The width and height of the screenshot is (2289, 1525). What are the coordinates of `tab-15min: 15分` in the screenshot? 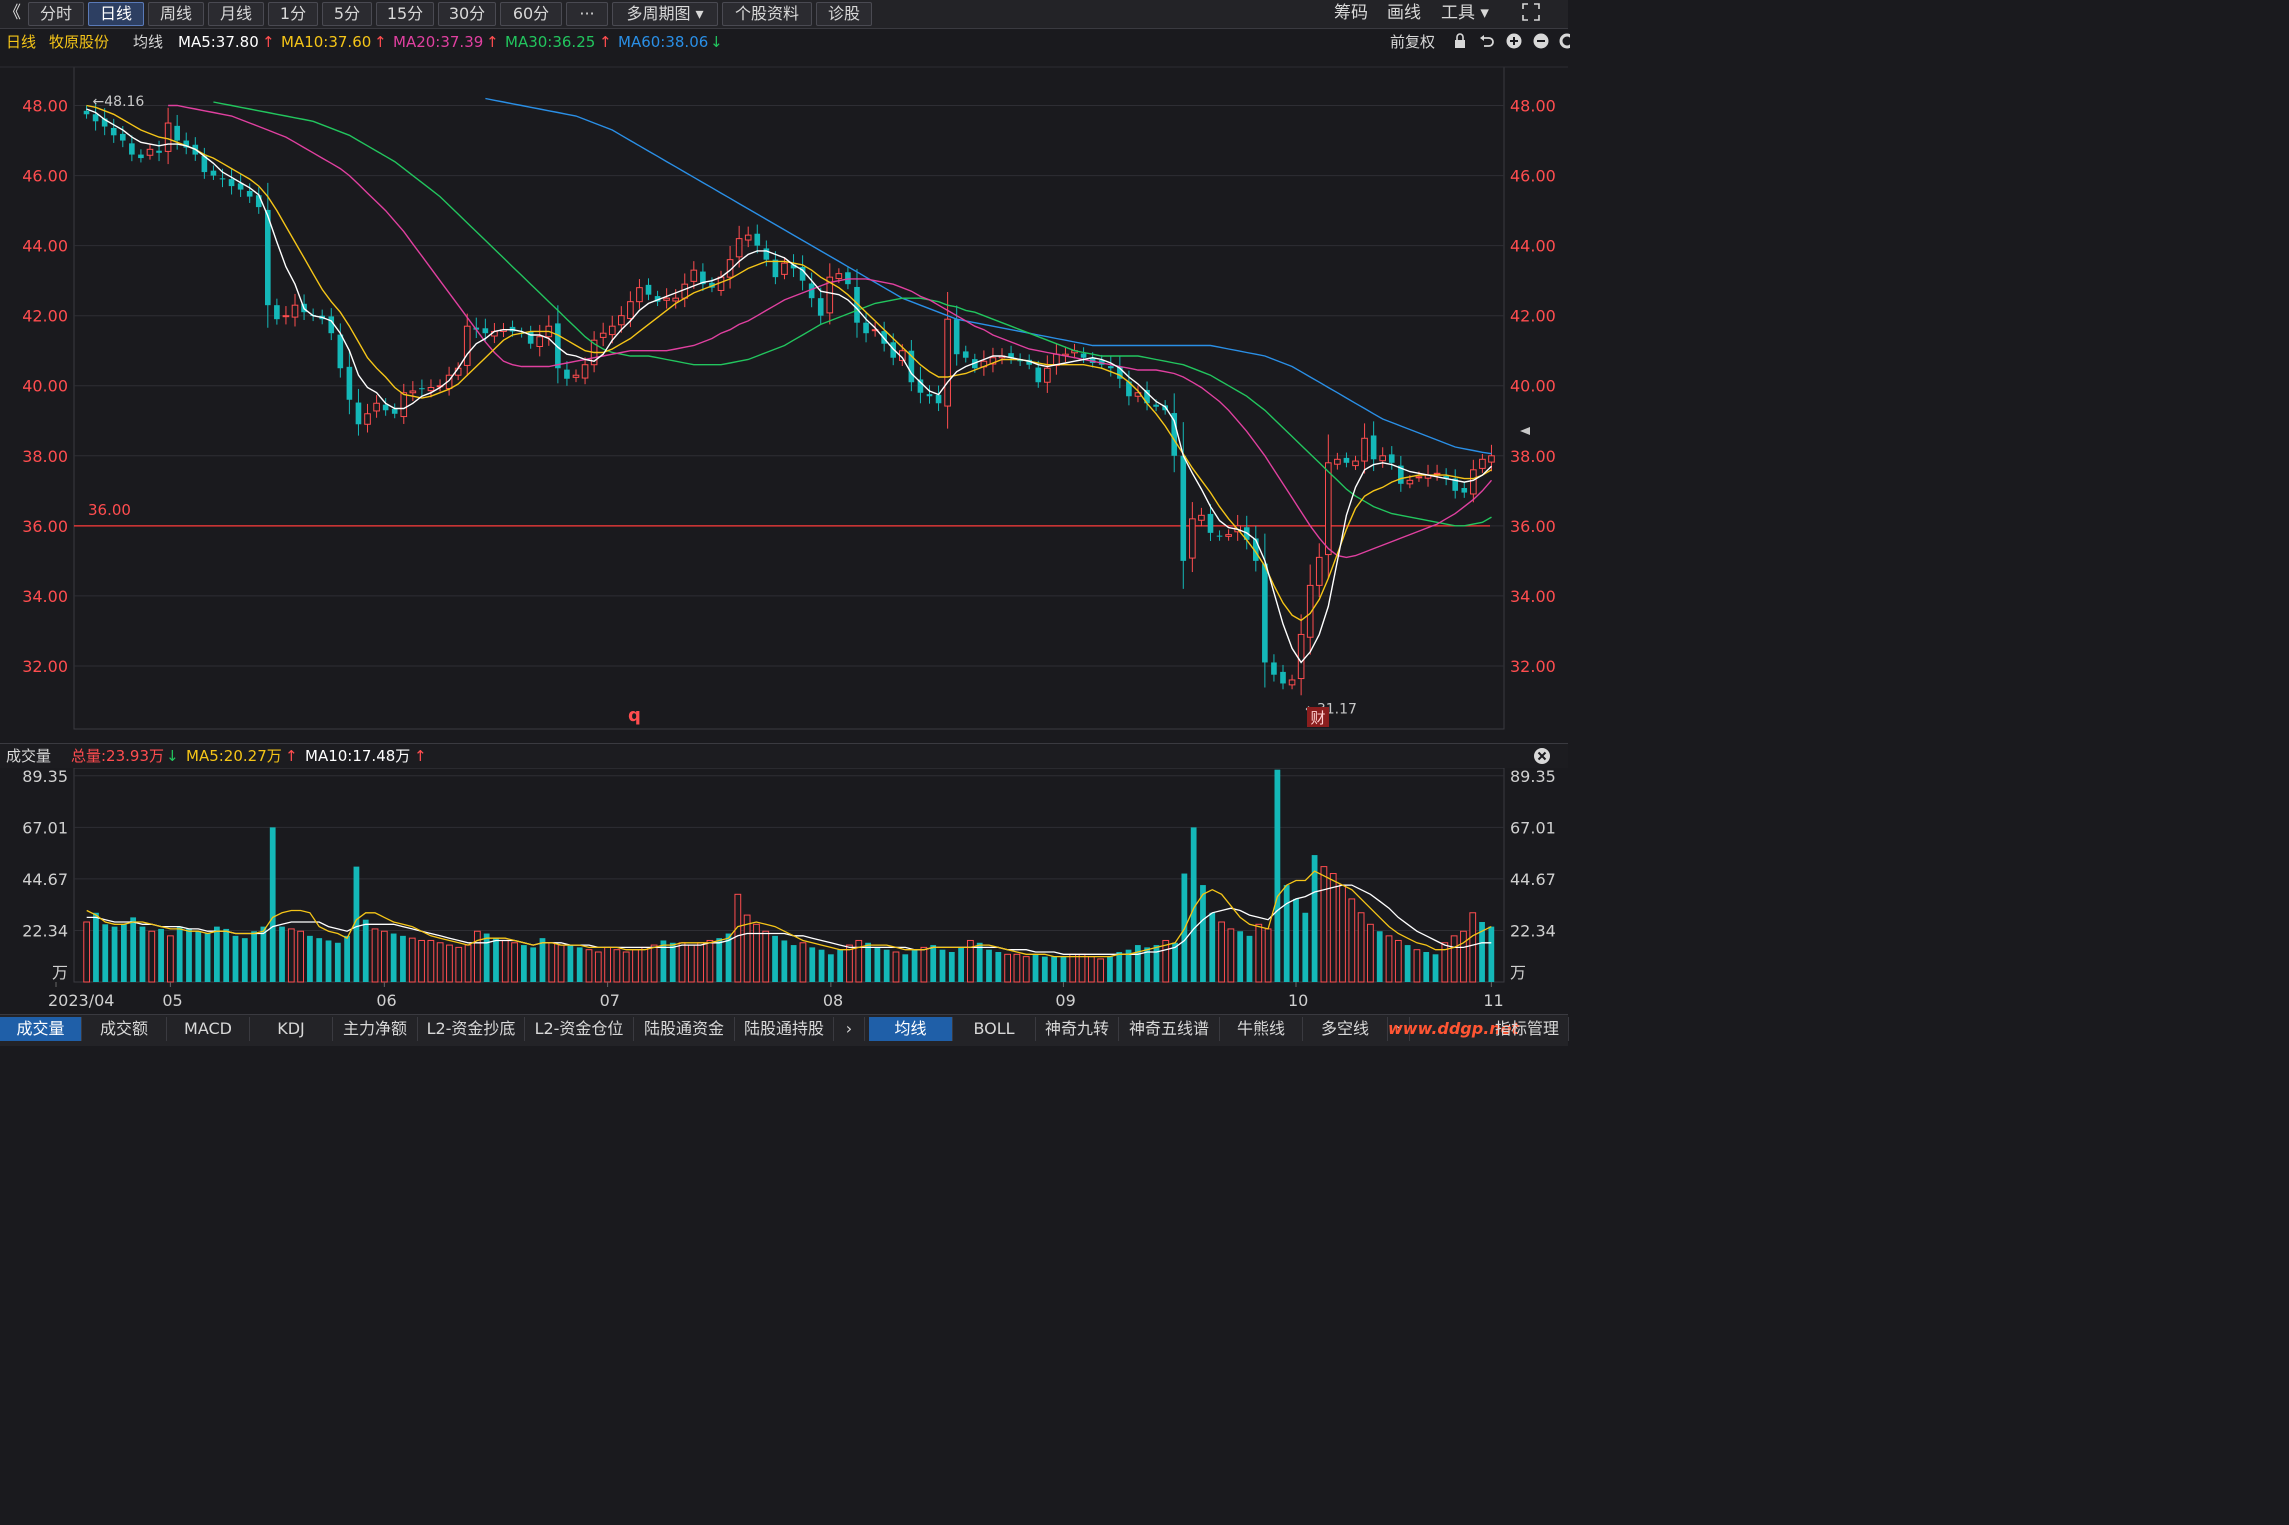 It's located at (405, 14).